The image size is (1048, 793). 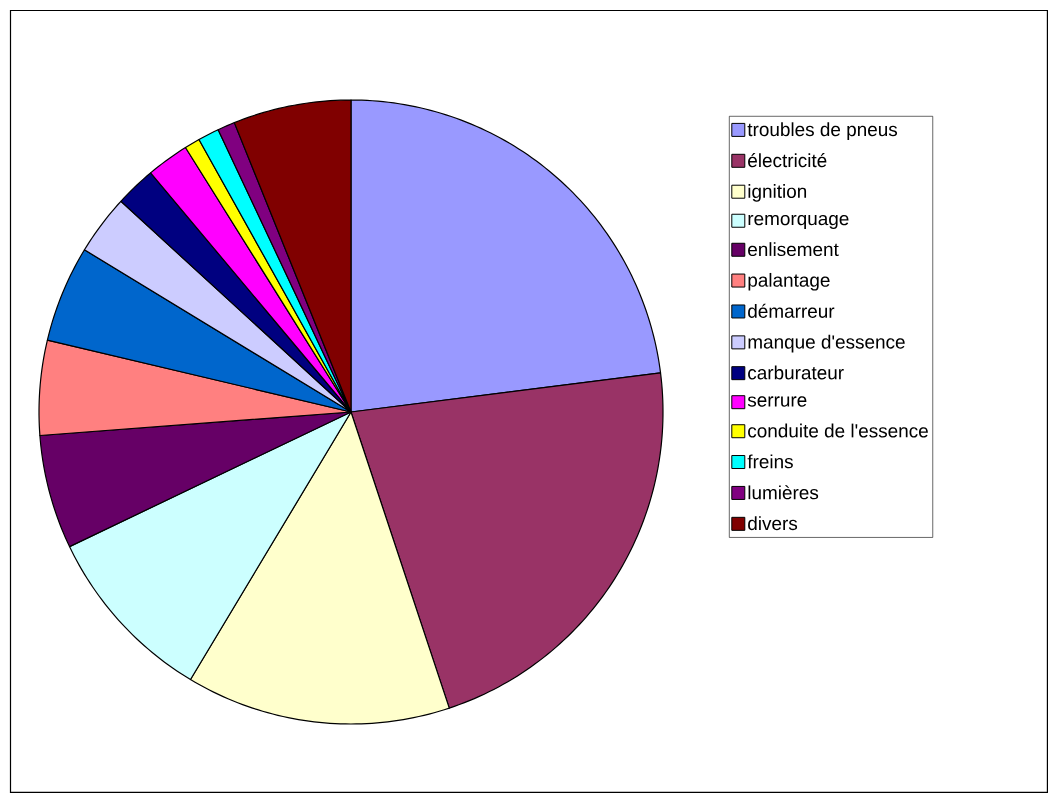 What do you see at coordinates (773, 523) in the screenshot?
I see `legend-label: divers` at bounding box center [773, 523].